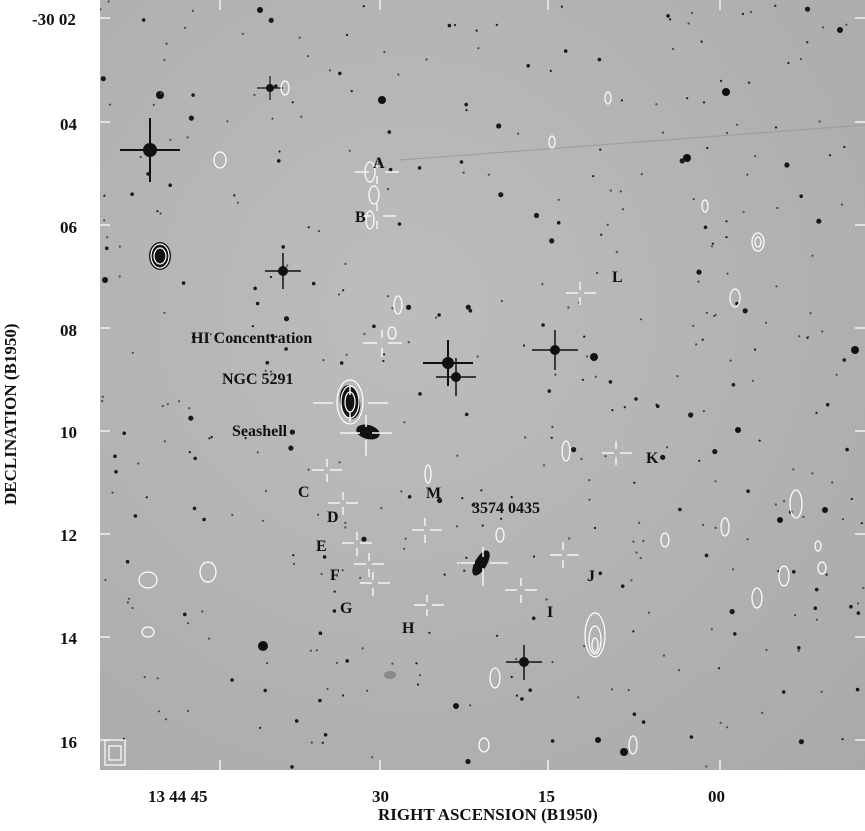 The width and height of the screenshot is (865, 831). I want to click on label-ngc-5291: NGC 5291, so click(258, 379).